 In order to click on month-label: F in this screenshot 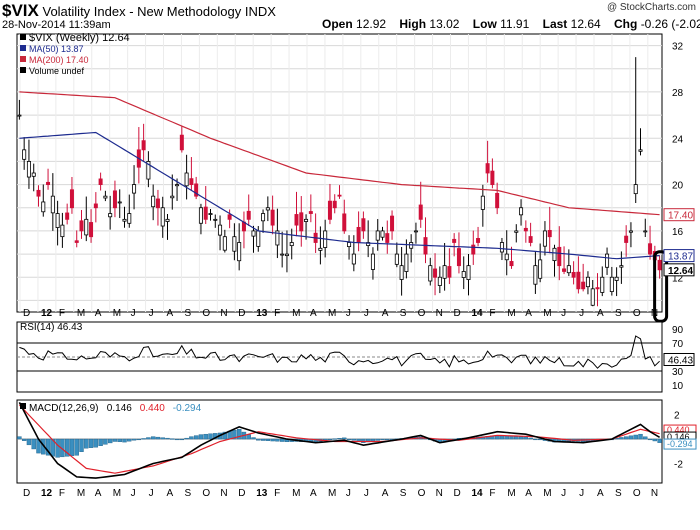, I will do `click(492, 313)`.